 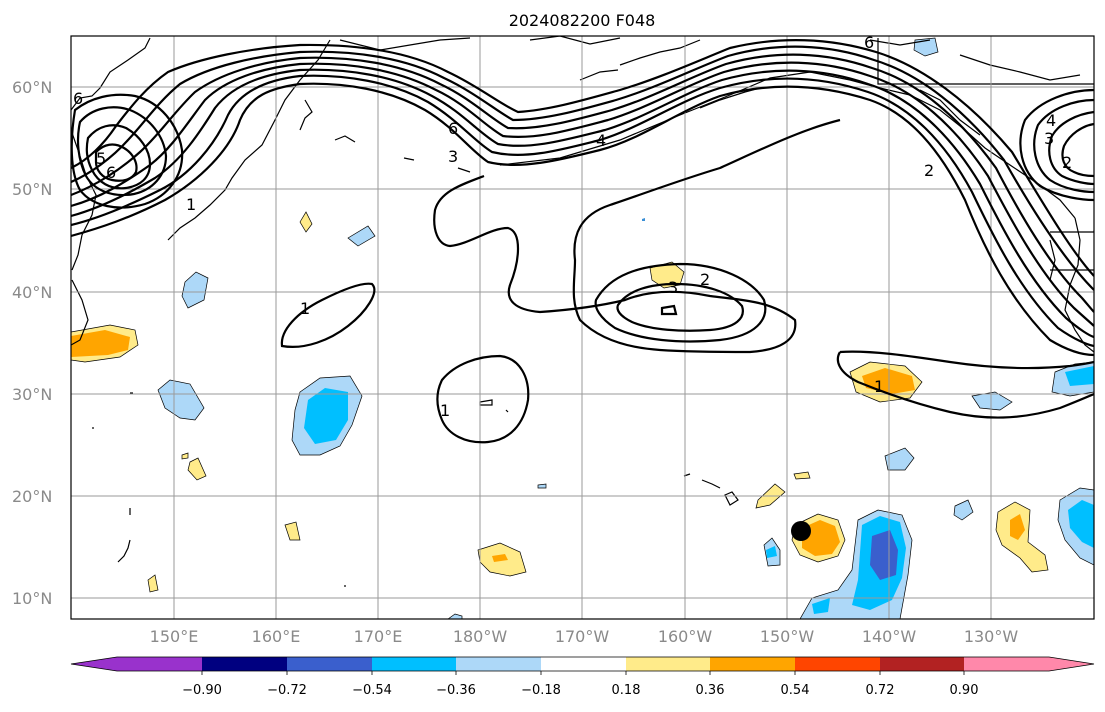 What do you see at coordinates (964, 690) in the screenshot?
I see `colorbar-tick-label: 0.90` at bounding box center [964, 690].